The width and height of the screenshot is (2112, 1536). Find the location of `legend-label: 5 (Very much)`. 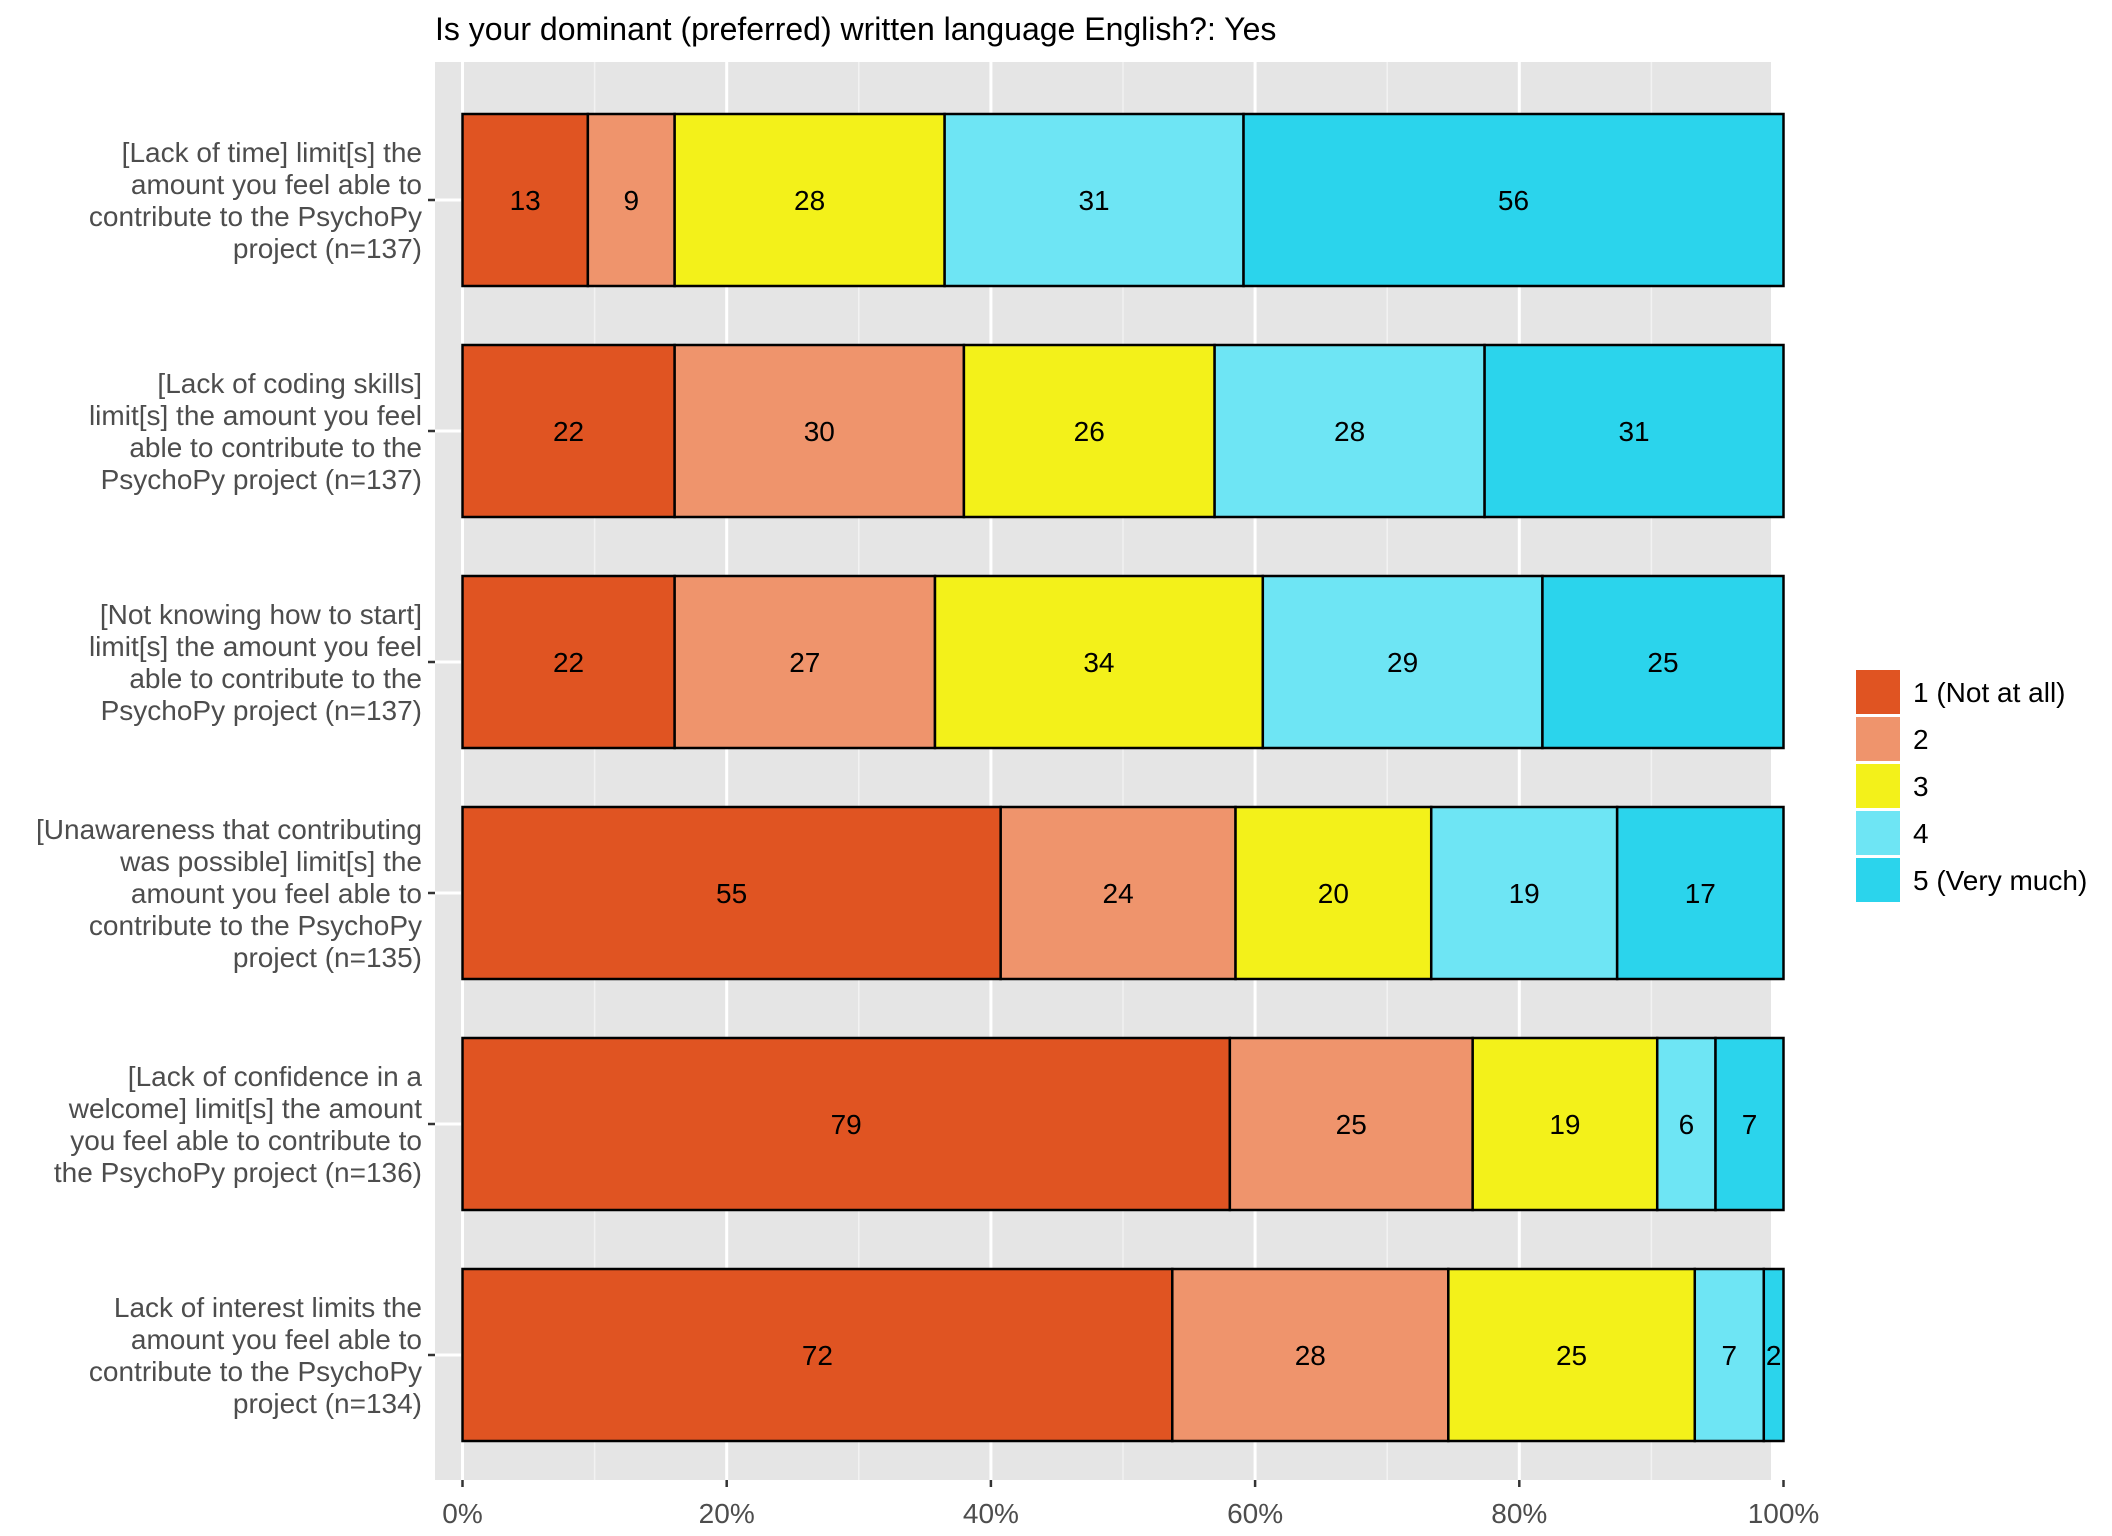

legend-label: 5 (Very much) is located at coordinates (2000, 880).